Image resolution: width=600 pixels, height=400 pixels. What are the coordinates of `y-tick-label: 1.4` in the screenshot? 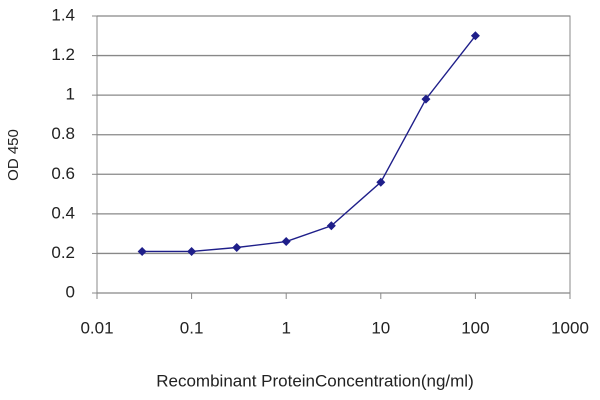 It's located at (63, 14).